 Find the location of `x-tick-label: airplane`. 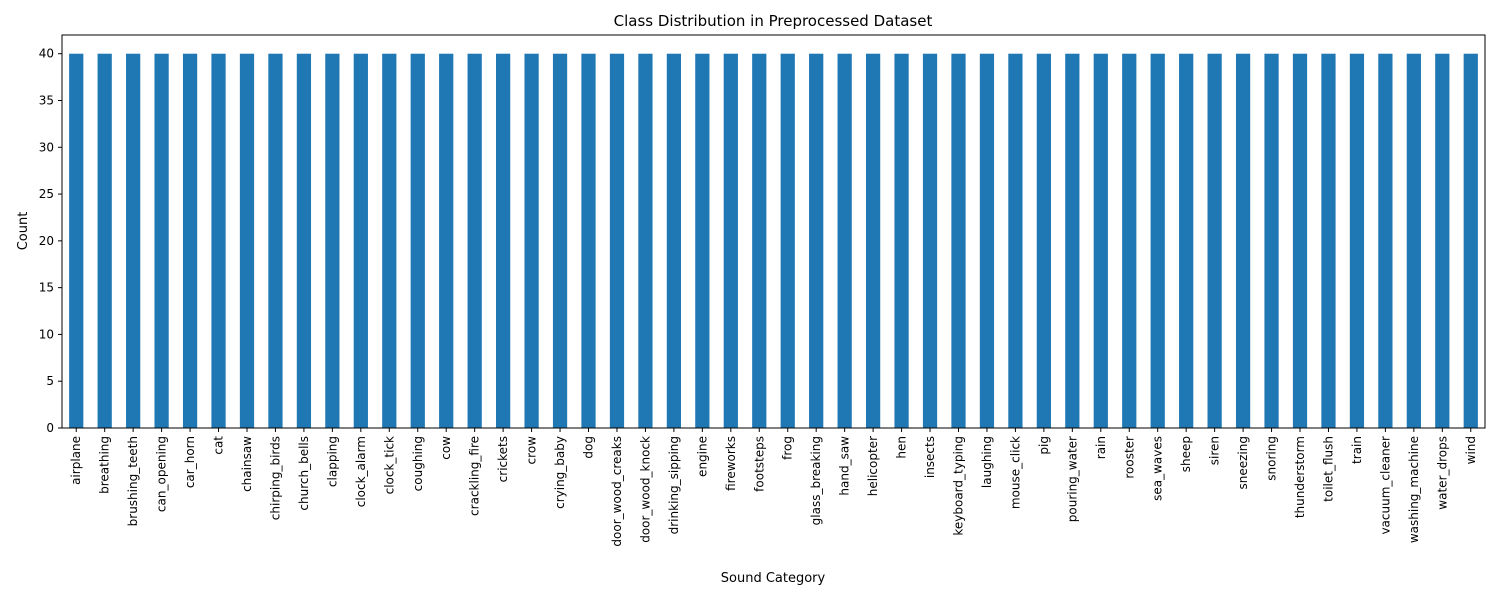

x-tick-label: airplane is located at coordinates (76, 460).